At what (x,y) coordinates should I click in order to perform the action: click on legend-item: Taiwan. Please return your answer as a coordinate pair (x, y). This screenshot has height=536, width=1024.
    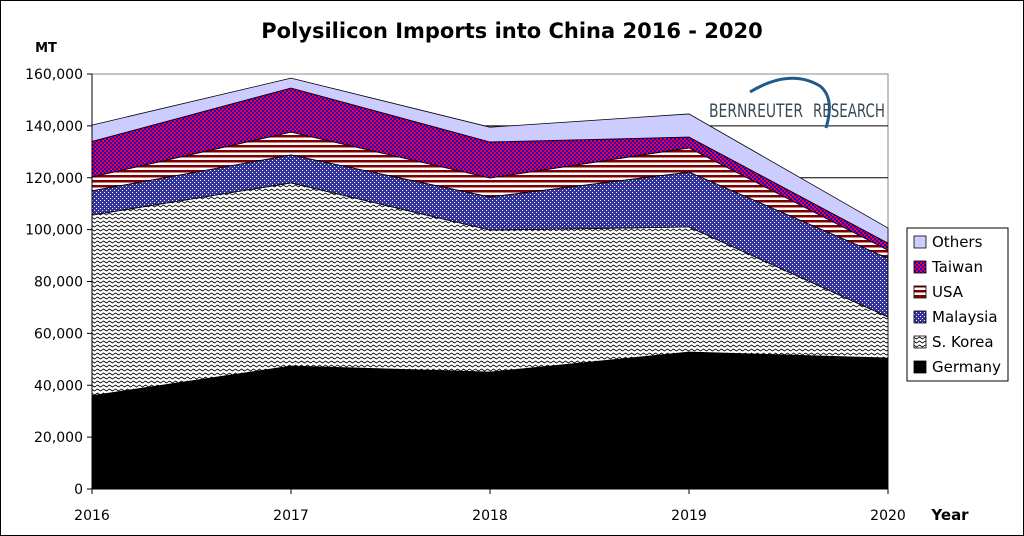
    Looking at the image, I should click on (948, 267).